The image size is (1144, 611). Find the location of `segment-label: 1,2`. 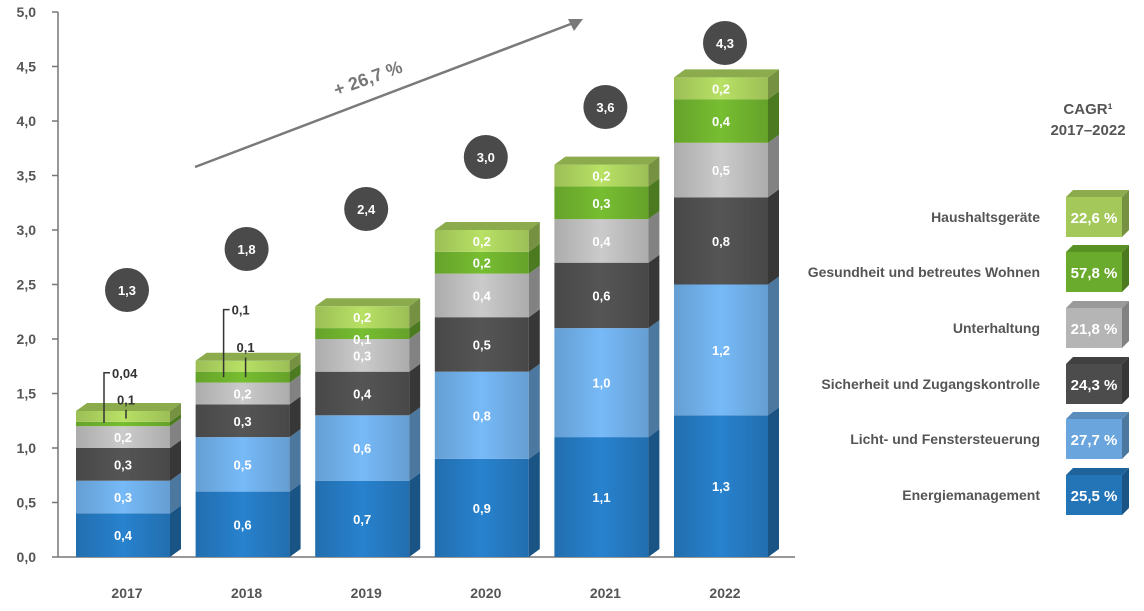

segment-label: 1,2 is located at coordinates (721, 350).